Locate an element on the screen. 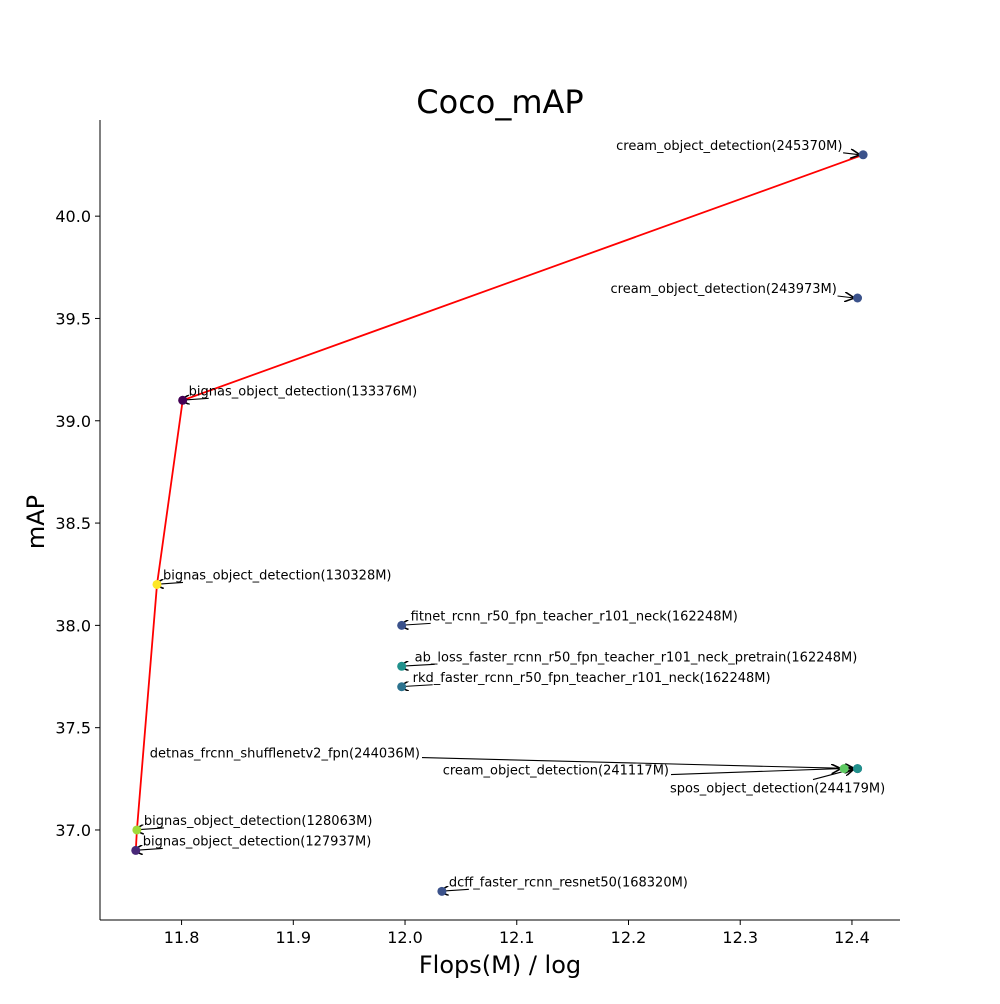 The width and height of the screenshot is (1000, 1004). point-annotation-label: bignas_object_detection(127937M) is located at coordinates (257, 841).